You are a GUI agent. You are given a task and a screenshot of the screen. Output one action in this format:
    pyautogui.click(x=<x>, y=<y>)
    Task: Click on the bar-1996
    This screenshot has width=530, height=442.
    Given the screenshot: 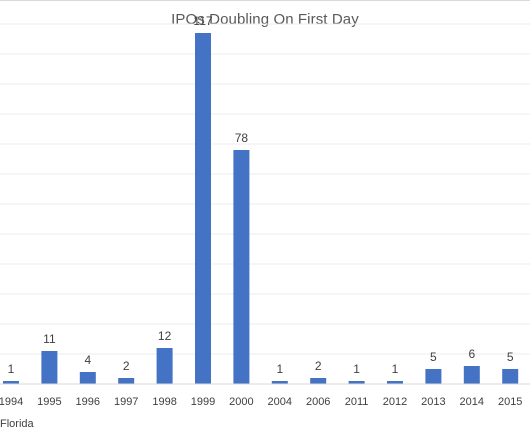 What is the action you would take?
    pyautogui.click(x=87, y=378)
    